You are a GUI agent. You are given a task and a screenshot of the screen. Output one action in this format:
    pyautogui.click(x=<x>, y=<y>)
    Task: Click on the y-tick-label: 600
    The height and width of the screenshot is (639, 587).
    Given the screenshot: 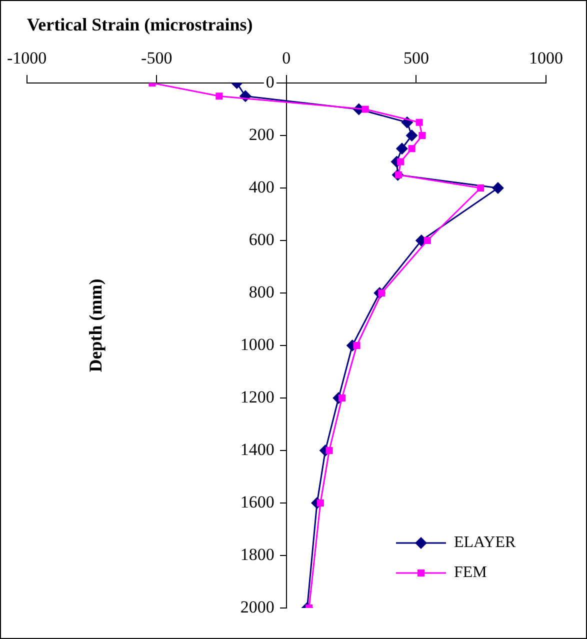 What is the action you would take?
    pyautogui.click(x=261, y=239)
    